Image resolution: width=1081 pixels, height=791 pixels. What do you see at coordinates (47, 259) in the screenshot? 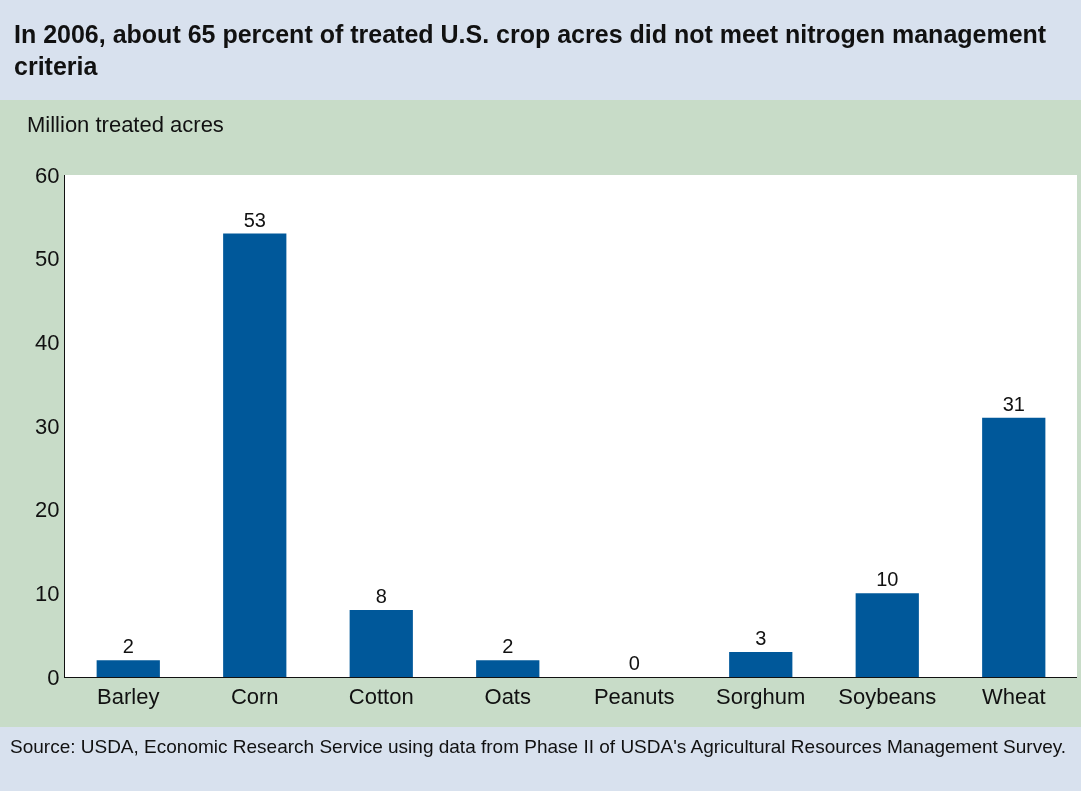
I see `y-tick-label: 50` at bounding box center [47, 259].